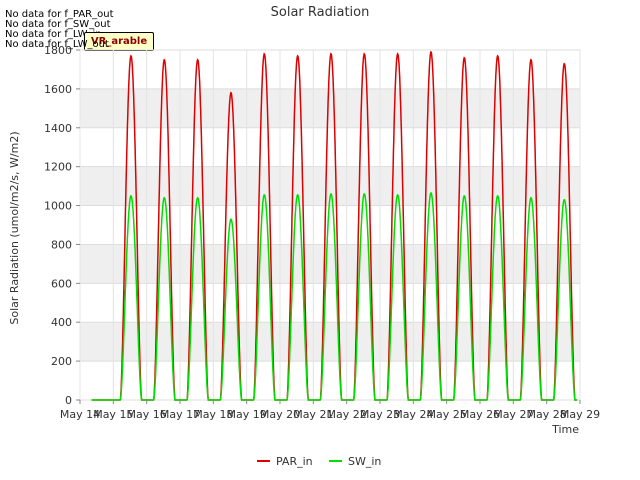 The height and width of the screenshot is (480, 640). I want to click on y-tick-label: 1400, so click(58, 128).